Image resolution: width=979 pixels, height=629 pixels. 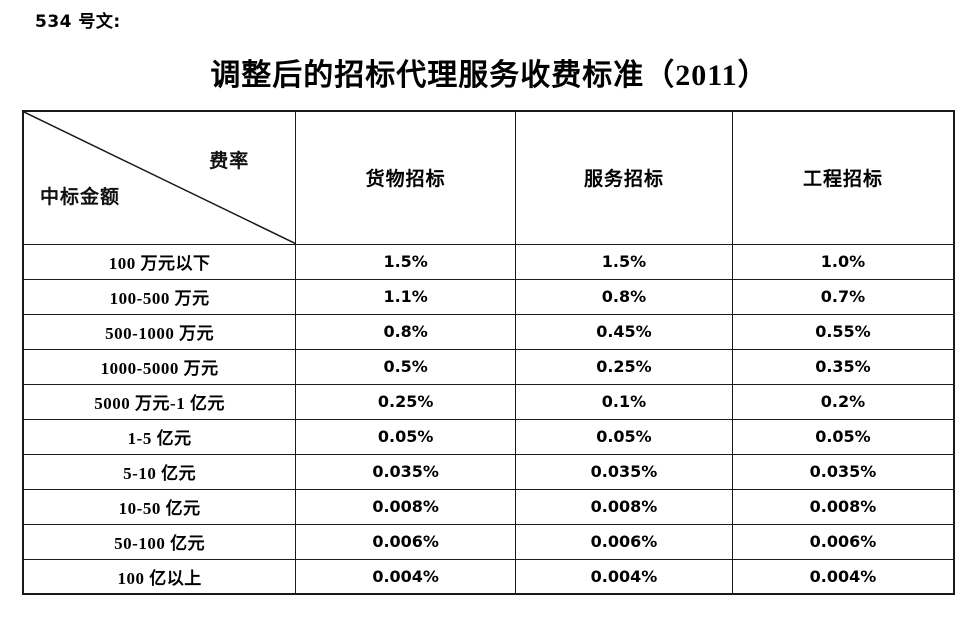 I want to click on rate-value: 0.5%, so click(x=405, y=366).